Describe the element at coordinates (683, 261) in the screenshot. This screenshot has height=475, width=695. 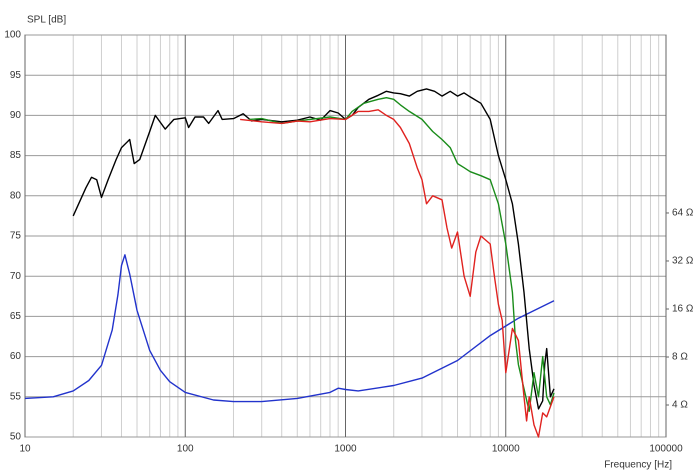
I see `y2-tick-label: 32 Ω` at that location.